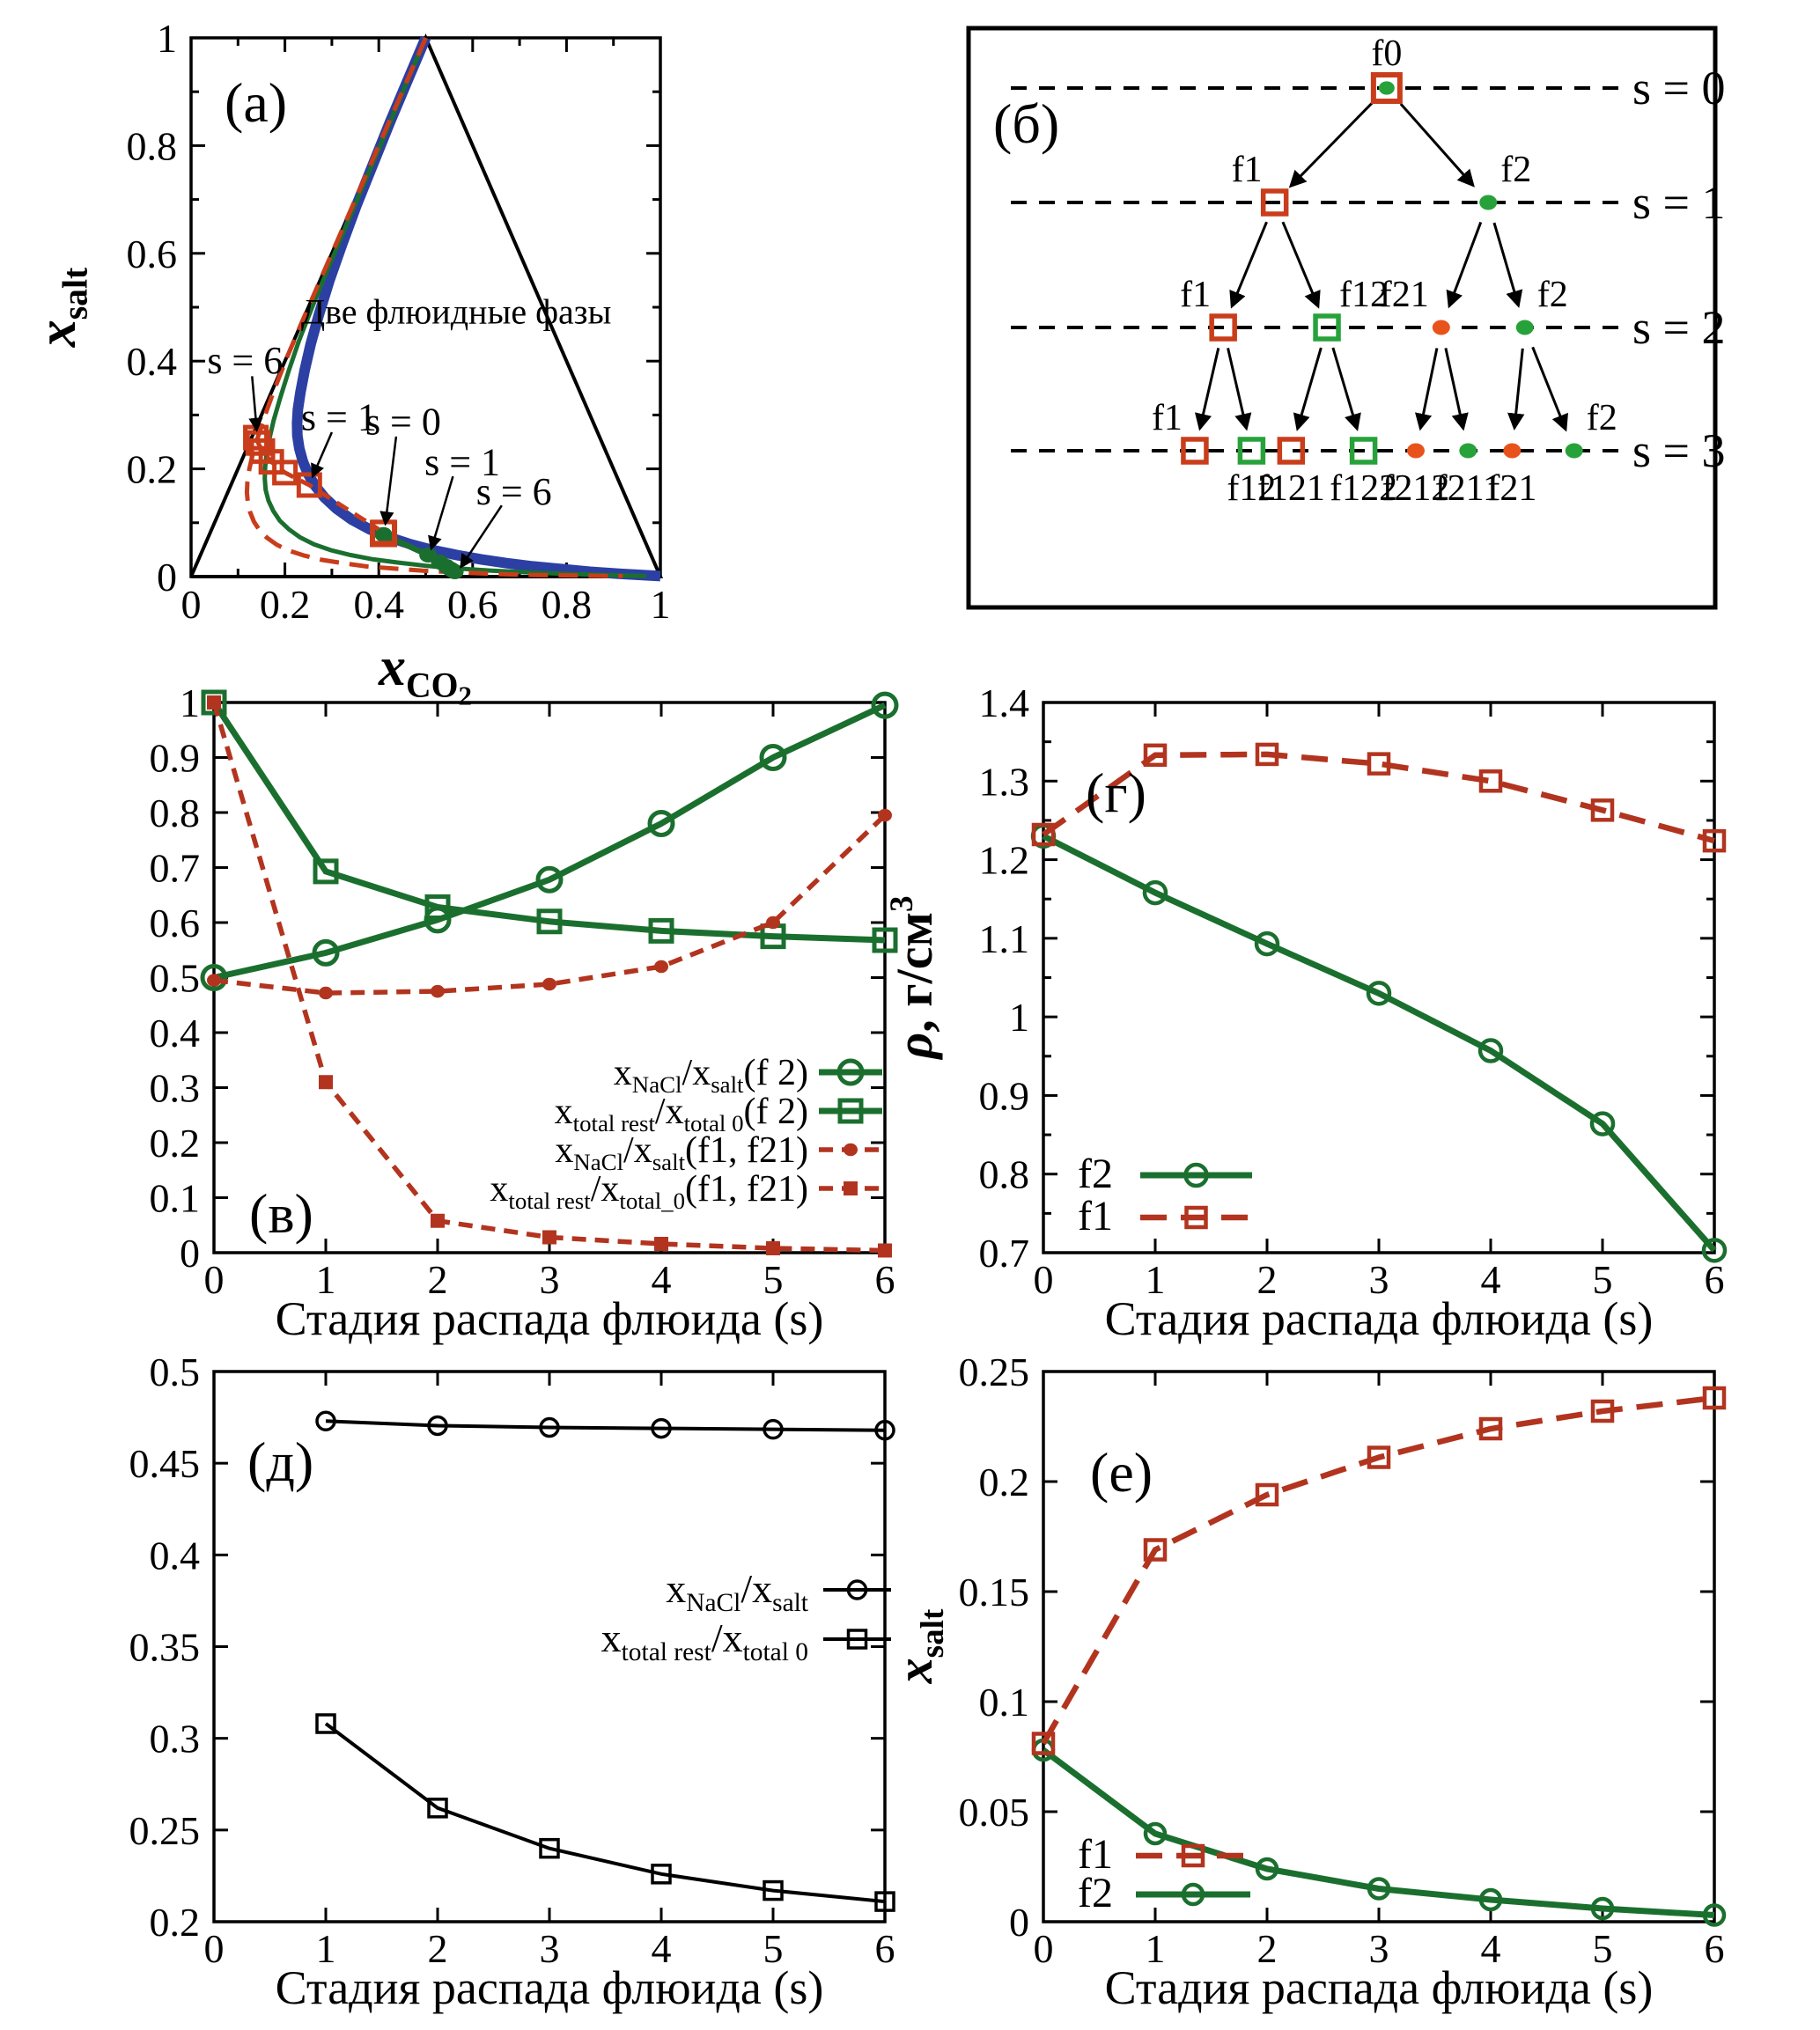  Describe the element at coordinates (1044, 1949) in the screenshot. I see `x-tick-label: 0` at that location.